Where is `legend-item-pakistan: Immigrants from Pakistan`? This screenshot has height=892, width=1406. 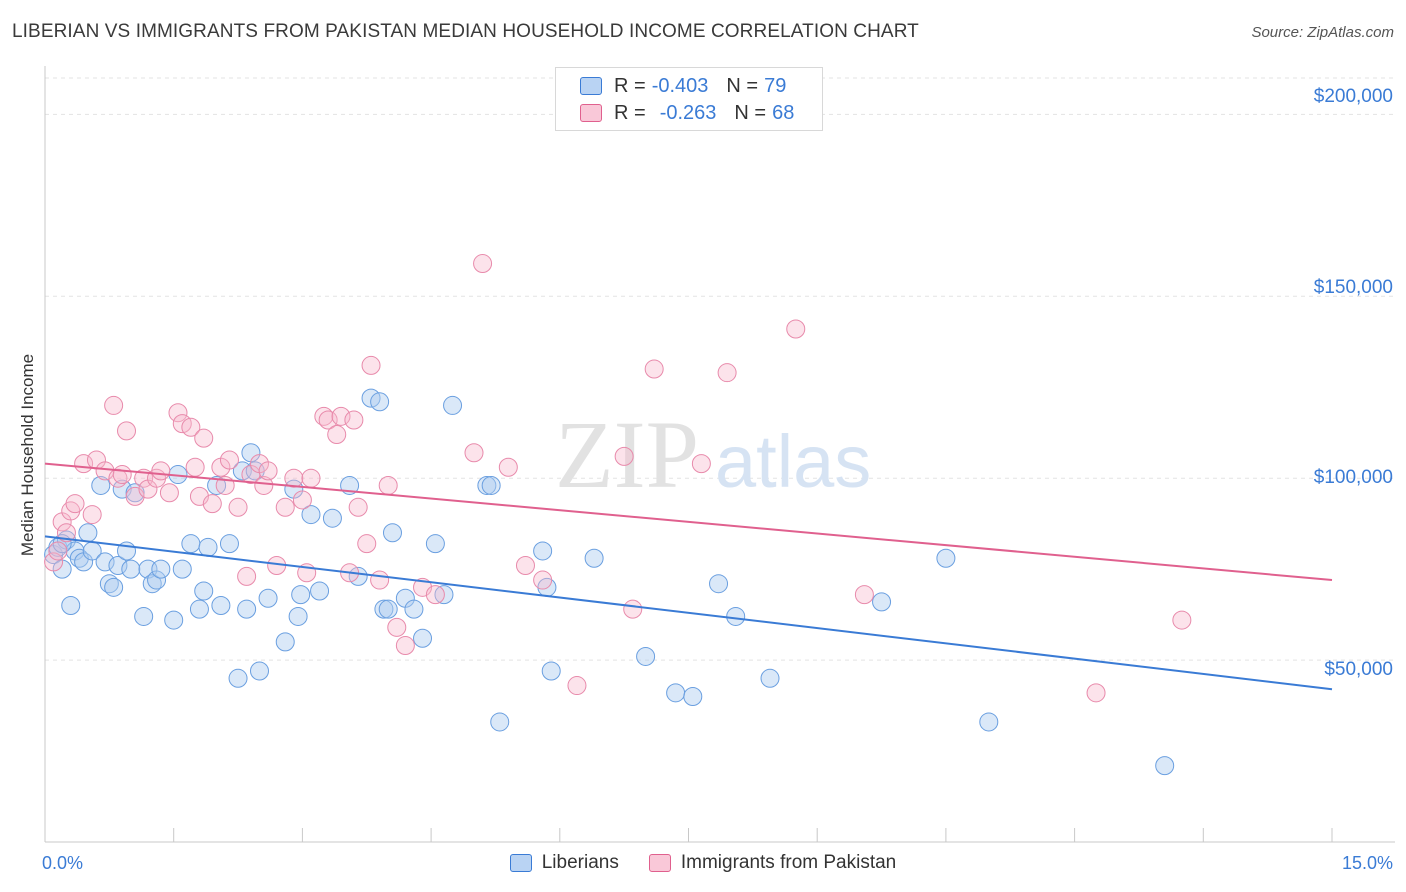 legend-item-pakistan: Immigrants from Pakistan is located at coordinates (772, 863).